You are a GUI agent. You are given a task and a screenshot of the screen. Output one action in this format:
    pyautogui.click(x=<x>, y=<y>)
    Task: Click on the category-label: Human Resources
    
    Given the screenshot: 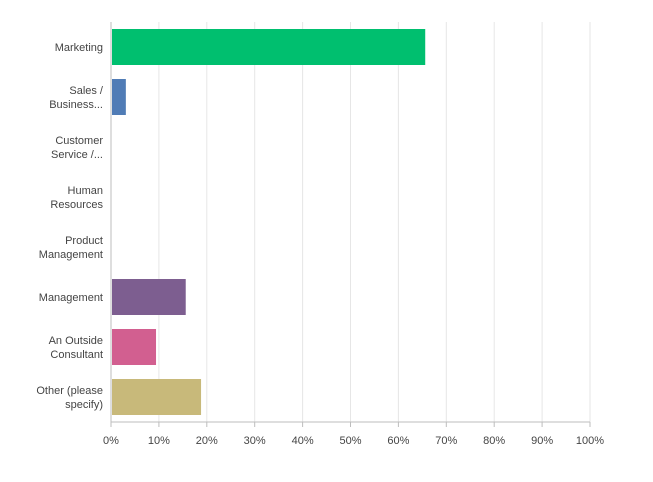 What is the action you would take?
    pyautogui.click(x=76, y=198)
    